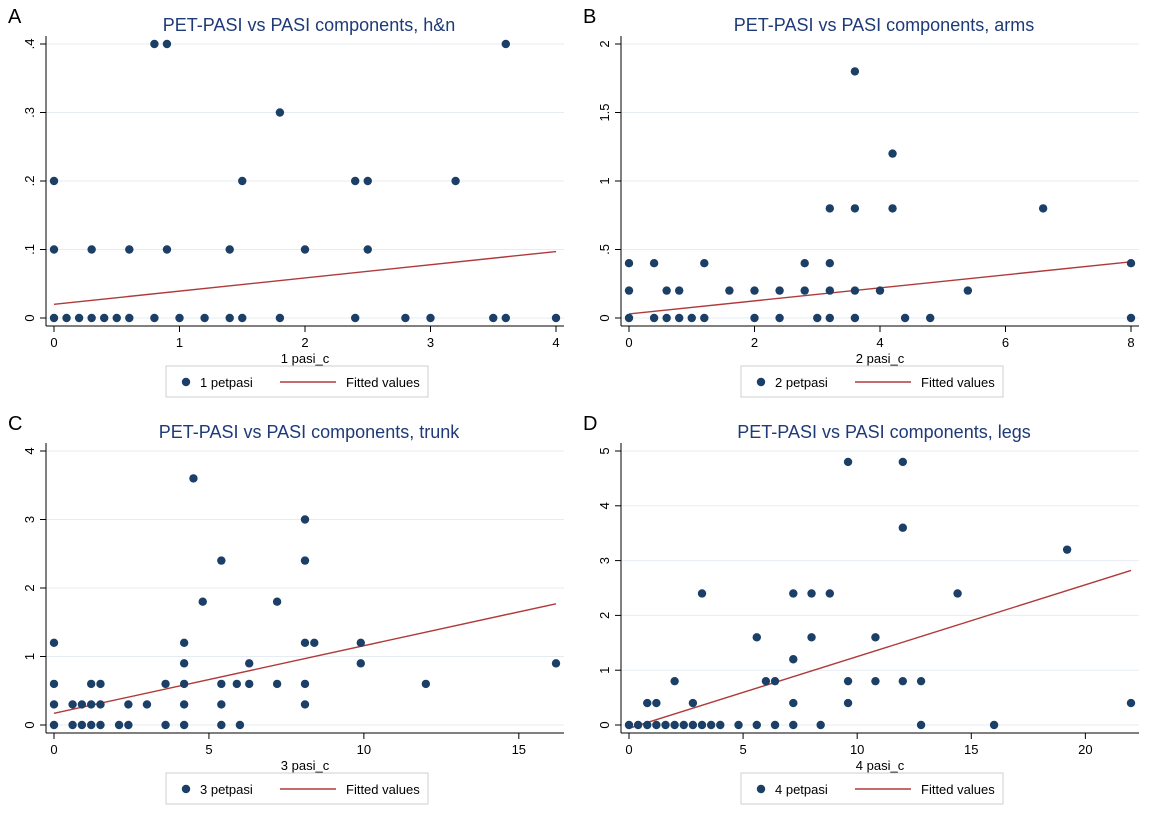 Image resolution: width=1150 pixels, height=819 pixels. Describe the element at coordinates (29, 181) in the screenshot. I see `y-tick-label: .2` at that location.